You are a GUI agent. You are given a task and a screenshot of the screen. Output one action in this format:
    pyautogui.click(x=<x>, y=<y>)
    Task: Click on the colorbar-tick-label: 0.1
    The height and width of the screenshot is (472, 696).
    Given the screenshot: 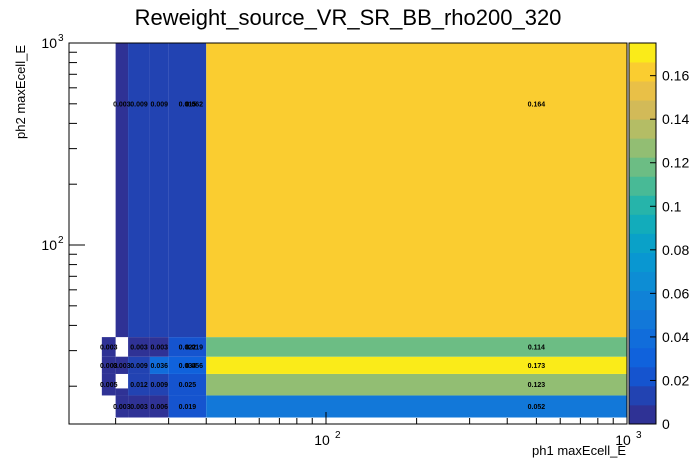 What is the action you would take?
    pyautogui.click(x=672, y=206)
    